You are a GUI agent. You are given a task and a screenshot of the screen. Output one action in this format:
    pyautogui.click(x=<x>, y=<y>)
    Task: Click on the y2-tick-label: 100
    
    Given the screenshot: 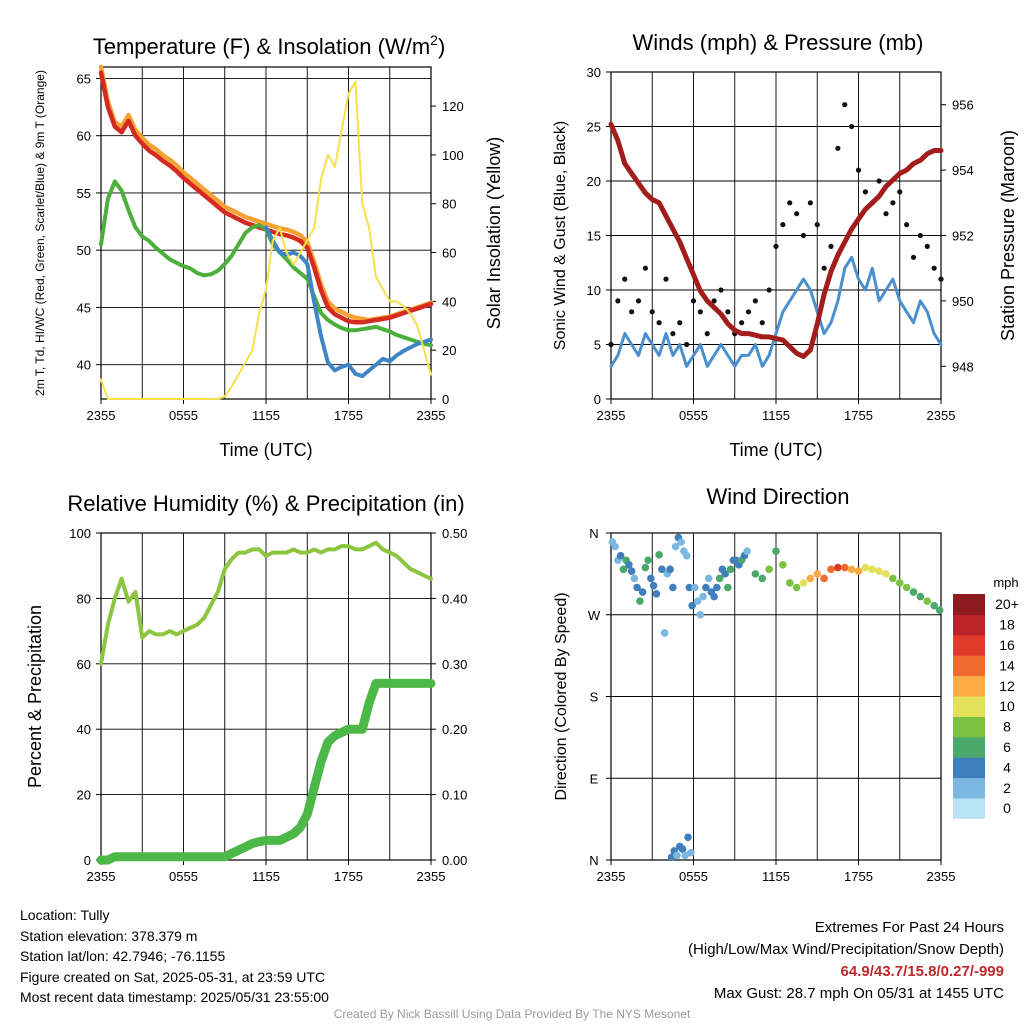 What is the action you would take?
    pyautogui.click(x=453, y=155)
    